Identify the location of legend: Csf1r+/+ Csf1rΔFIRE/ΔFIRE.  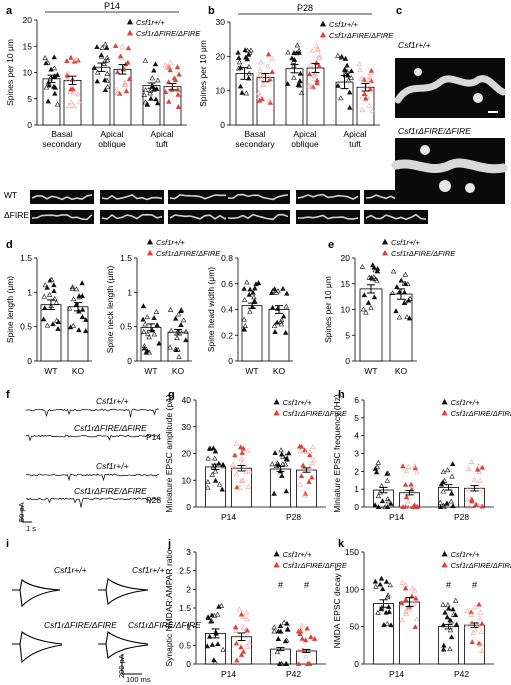
(356, 30).